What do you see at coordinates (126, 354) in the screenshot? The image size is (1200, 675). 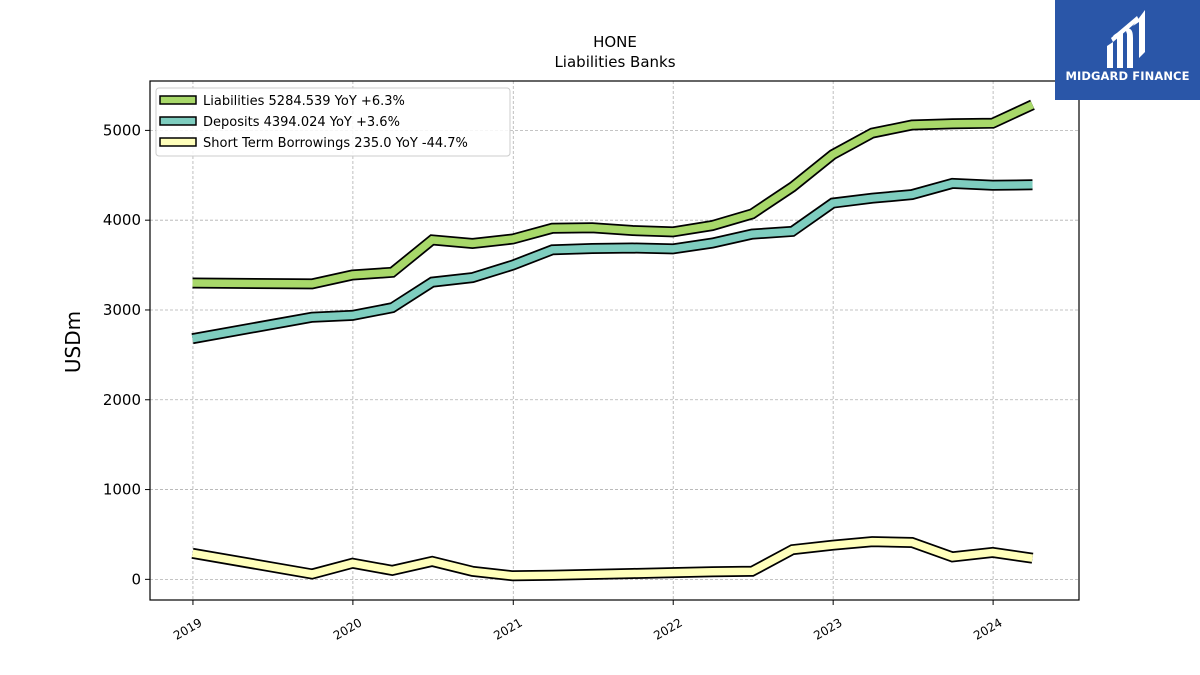 I see `y-axis: 0 1000 2000 3000 4000 5000` at bounding box center [126, 354].